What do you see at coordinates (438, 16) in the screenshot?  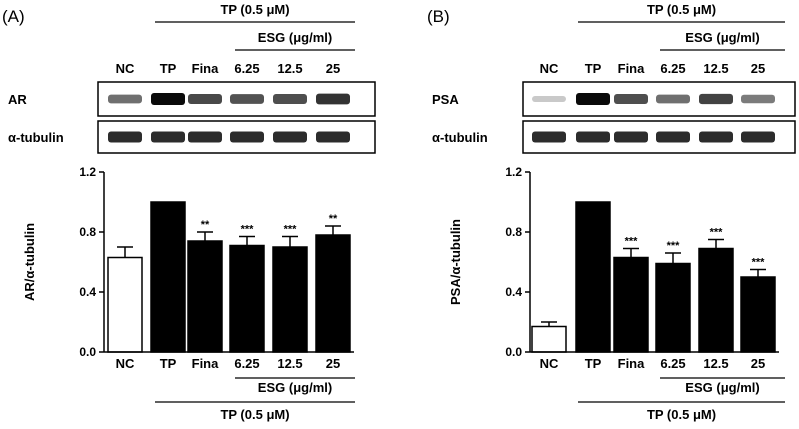 I see `panel-label: (B)` at bounding box center [438, 16].